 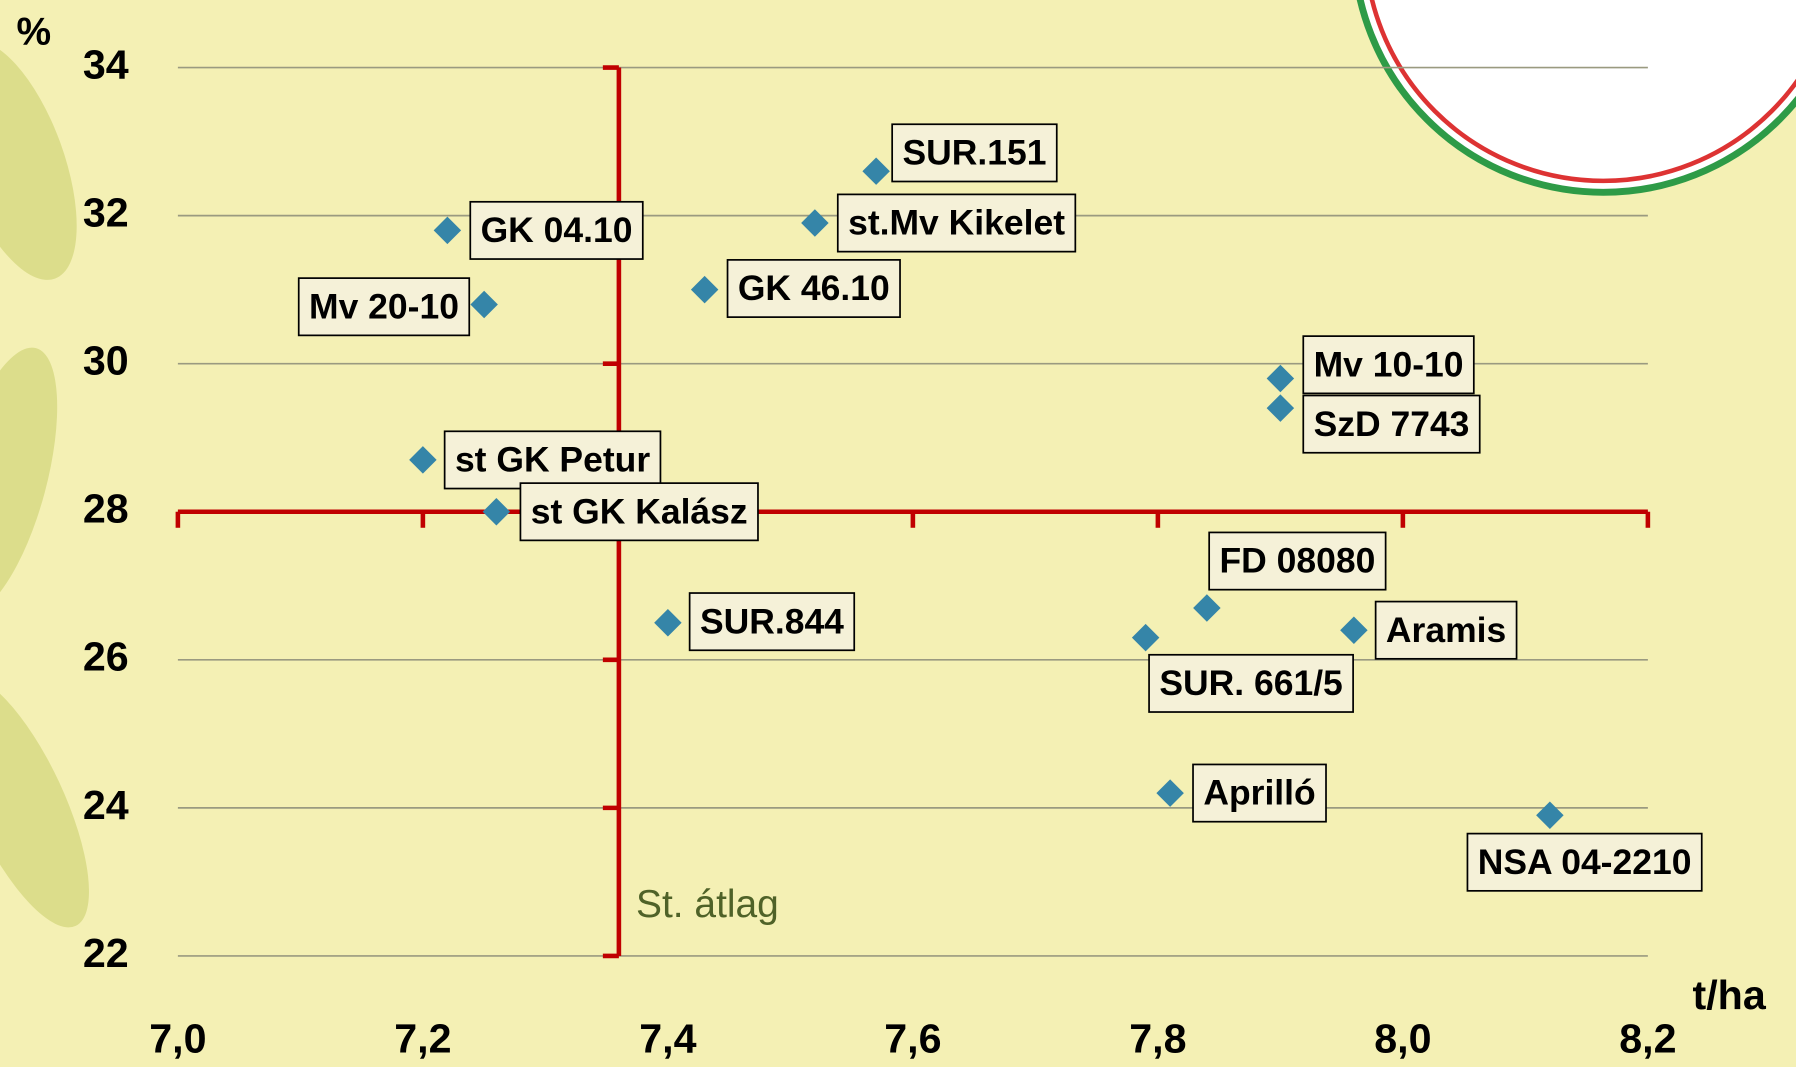 What do you see at coordinates (106, 509) in the screenshot?
I see `y-tick-label: 28` at bounding box center [106, 509].